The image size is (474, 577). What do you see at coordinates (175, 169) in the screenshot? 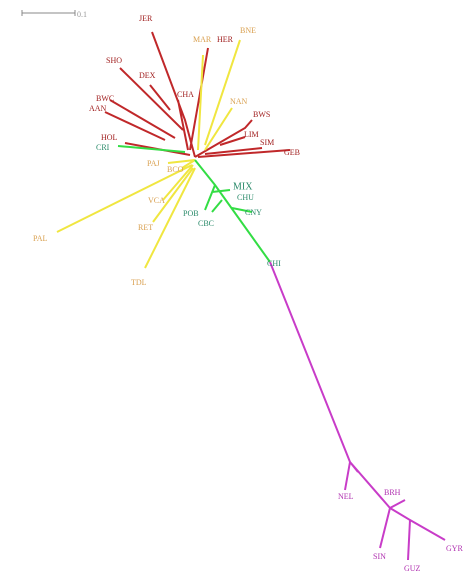
I see `node-label: BCO` at bounding box center [175, 169].